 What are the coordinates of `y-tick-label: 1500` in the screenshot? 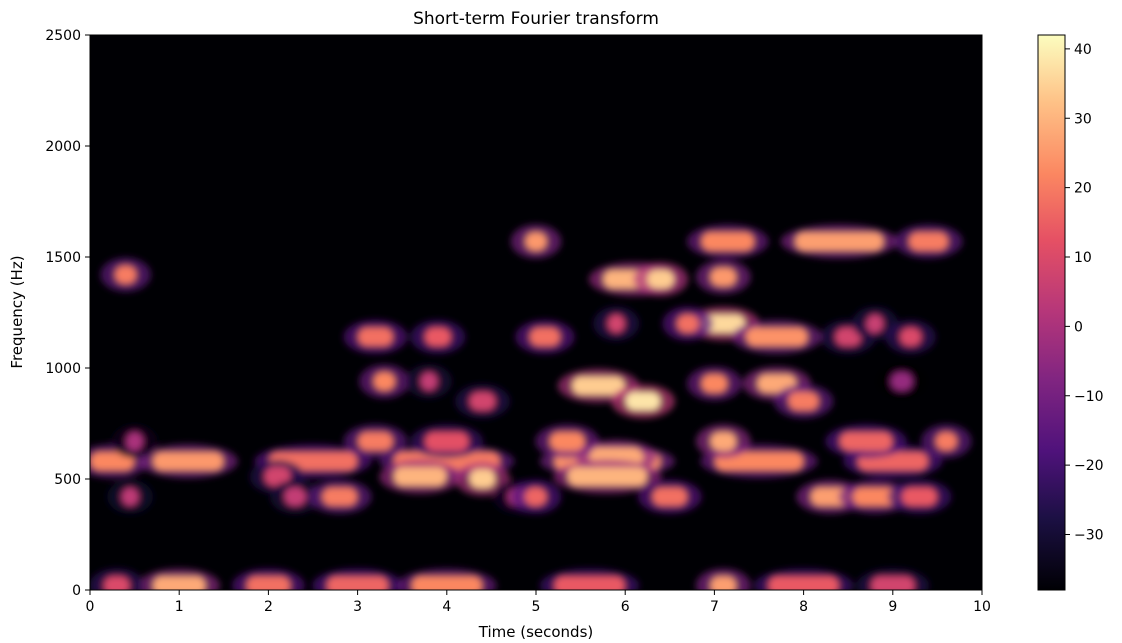 It's located at (63, 258).